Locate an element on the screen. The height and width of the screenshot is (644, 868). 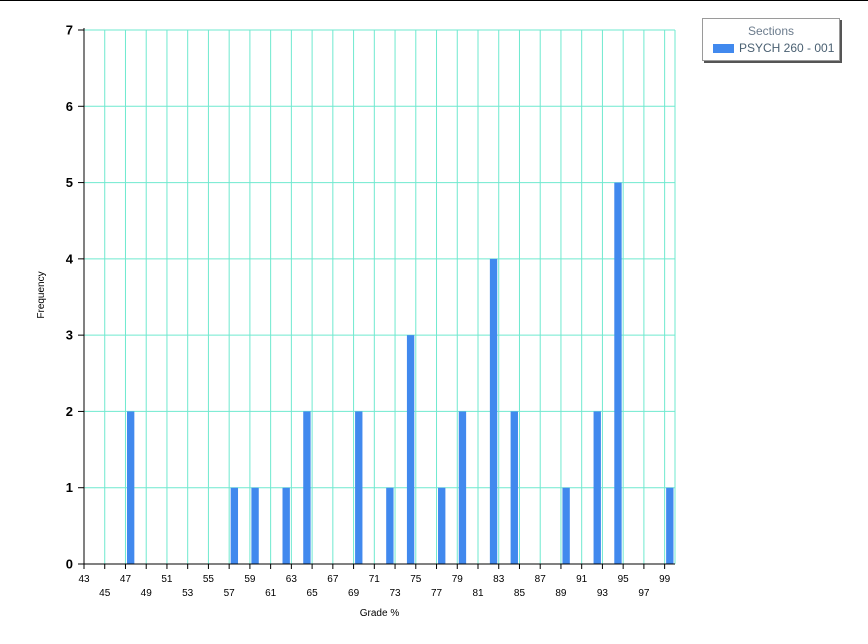
x-axis-label: Grade % is located at coordinates (380, 613).